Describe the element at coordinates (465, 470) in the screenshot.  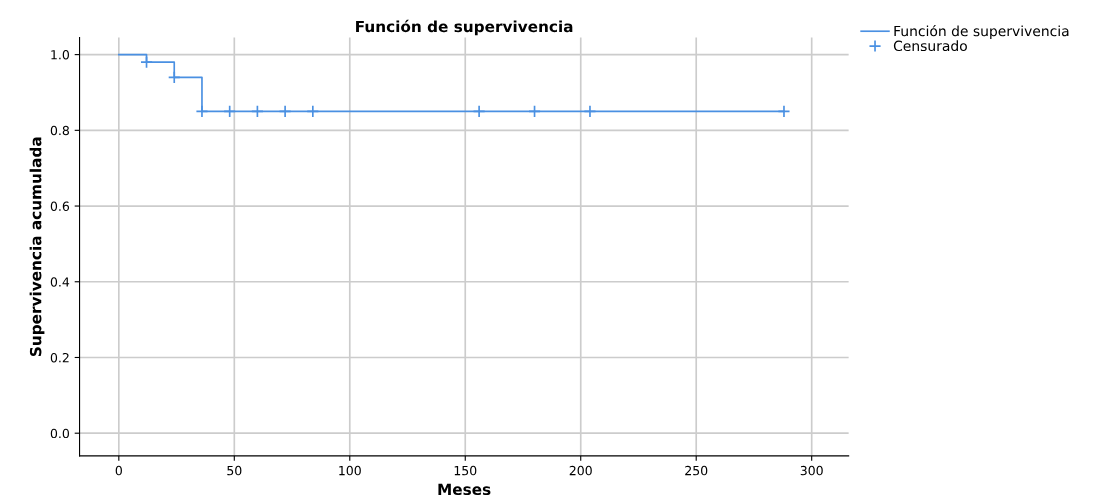
I see `x-tick-label: 150` at that location.